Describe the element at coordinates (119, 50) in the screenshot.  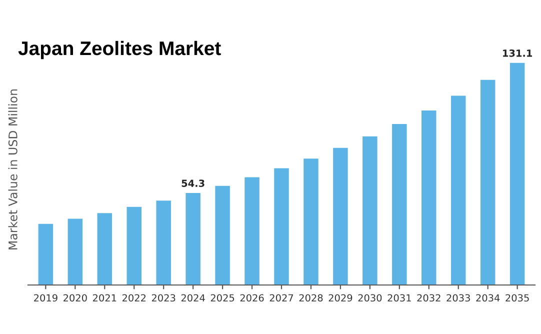
I see `chart-title: Japan Zeolites Market` at that location.